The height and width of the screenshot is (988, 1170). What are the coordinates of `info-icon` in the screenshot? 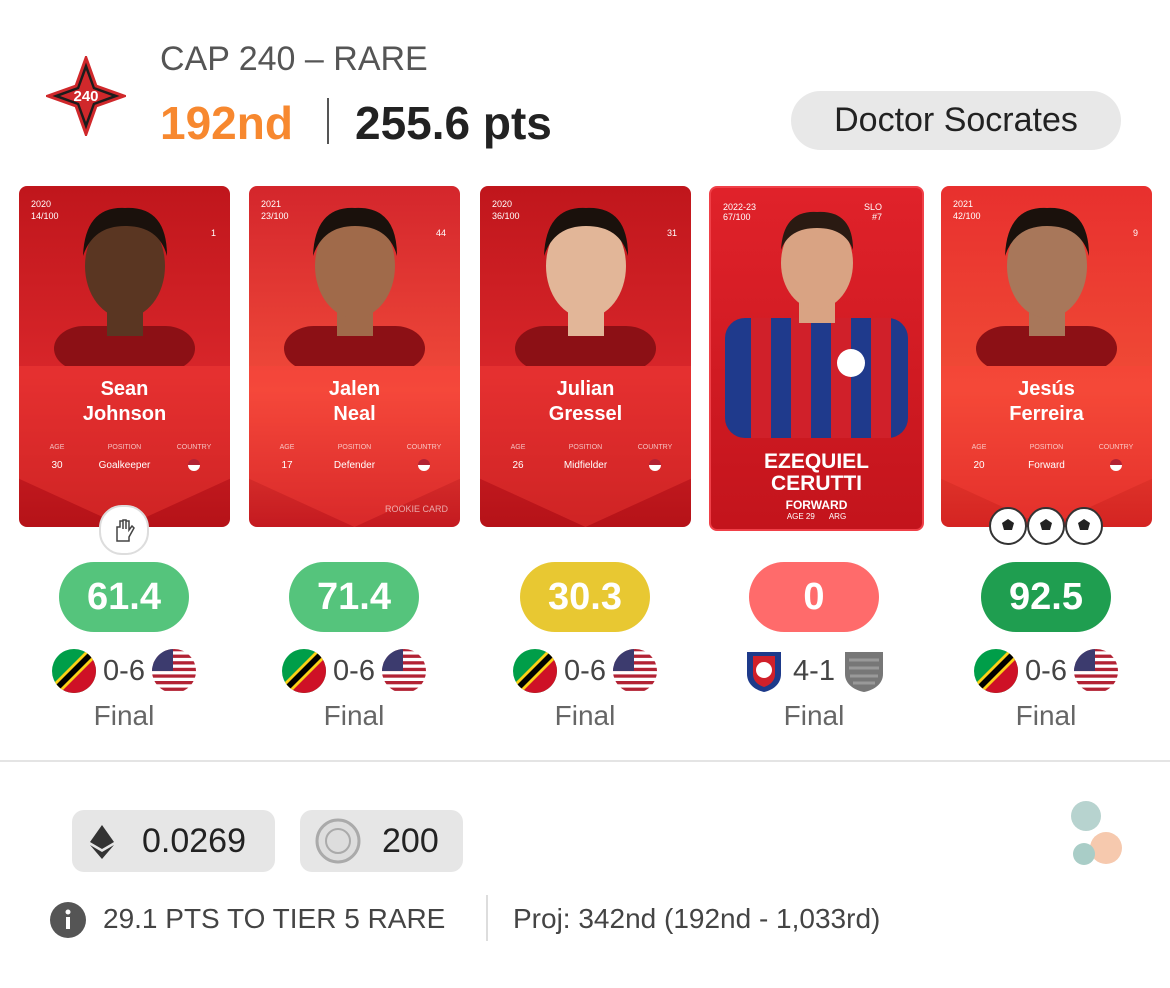 It's located at (68, 920).